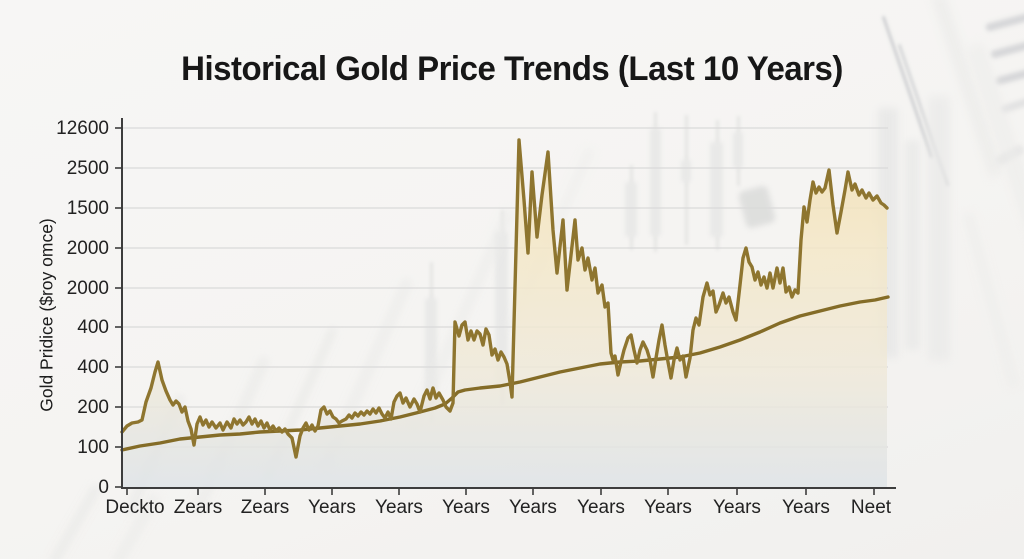  What do you see at coordinates (871, 507) in the screenshot?
I see `x-tick-label: Neet` at bounding box center [871, 507].